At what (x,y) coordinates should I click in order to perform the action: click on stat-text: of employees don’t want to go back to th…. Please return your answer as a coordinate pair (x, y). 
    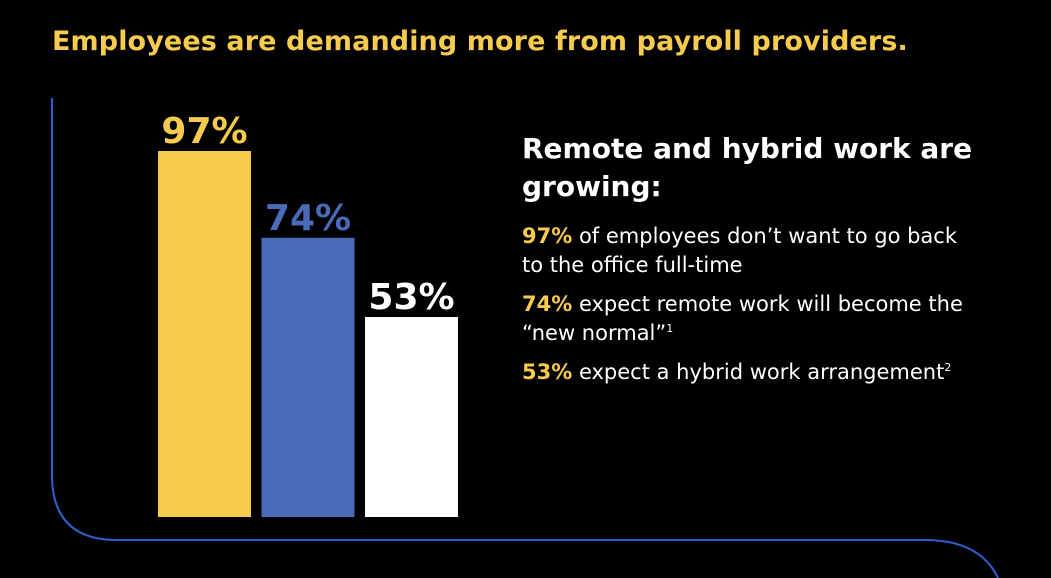
    Looking at the image, I should click on (739, 250).